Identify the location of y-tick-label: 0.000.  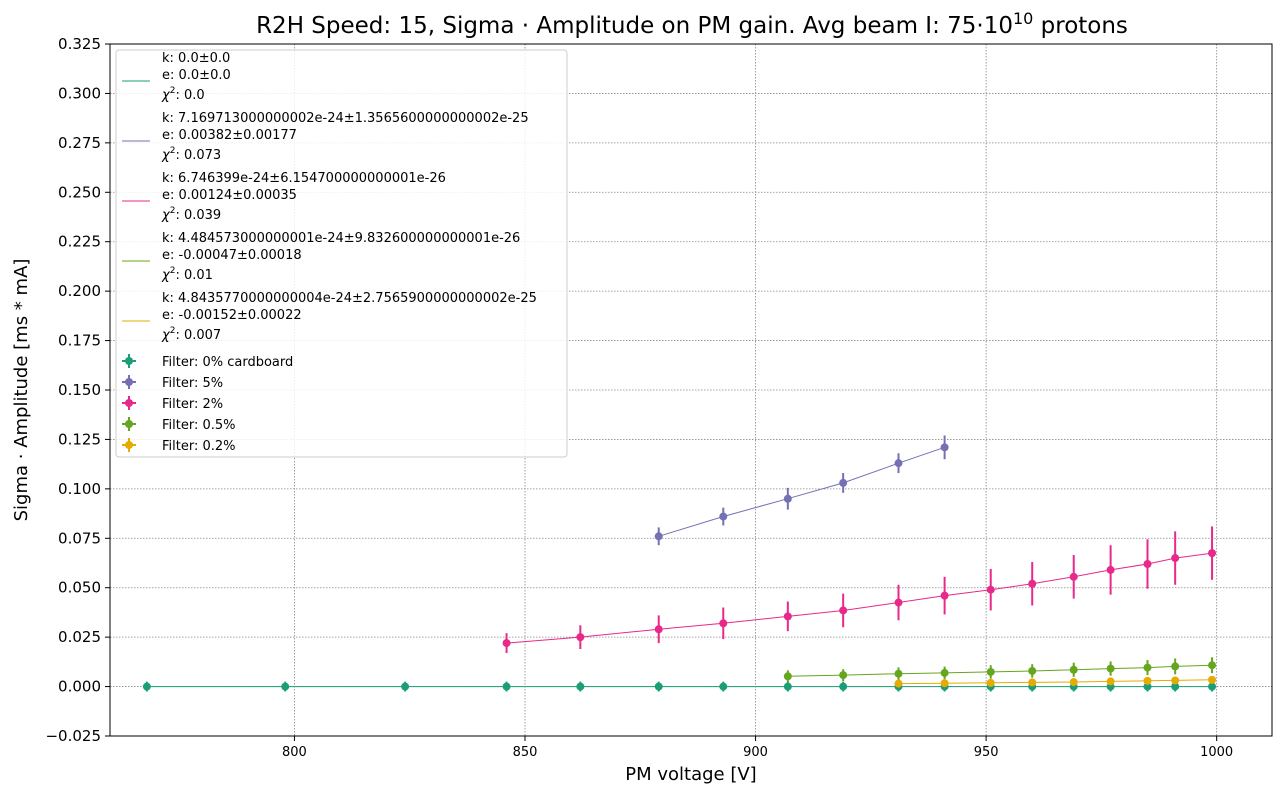
(79, 687).